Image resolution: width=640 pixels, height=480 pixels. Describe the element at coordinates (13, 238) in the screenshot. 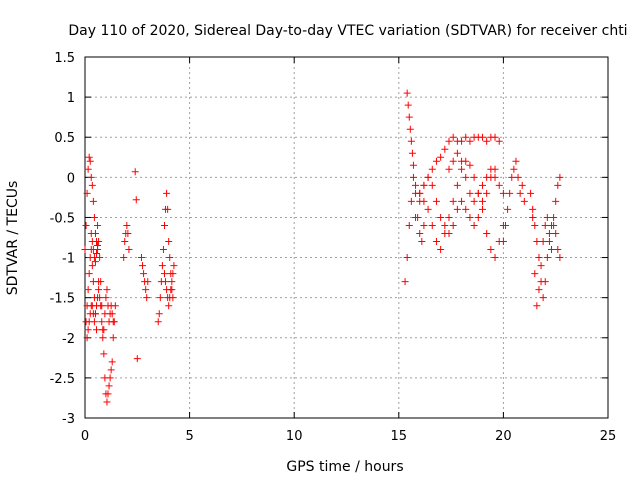

I see `y-axis-label: SDTVAR / TECUs` at that location.